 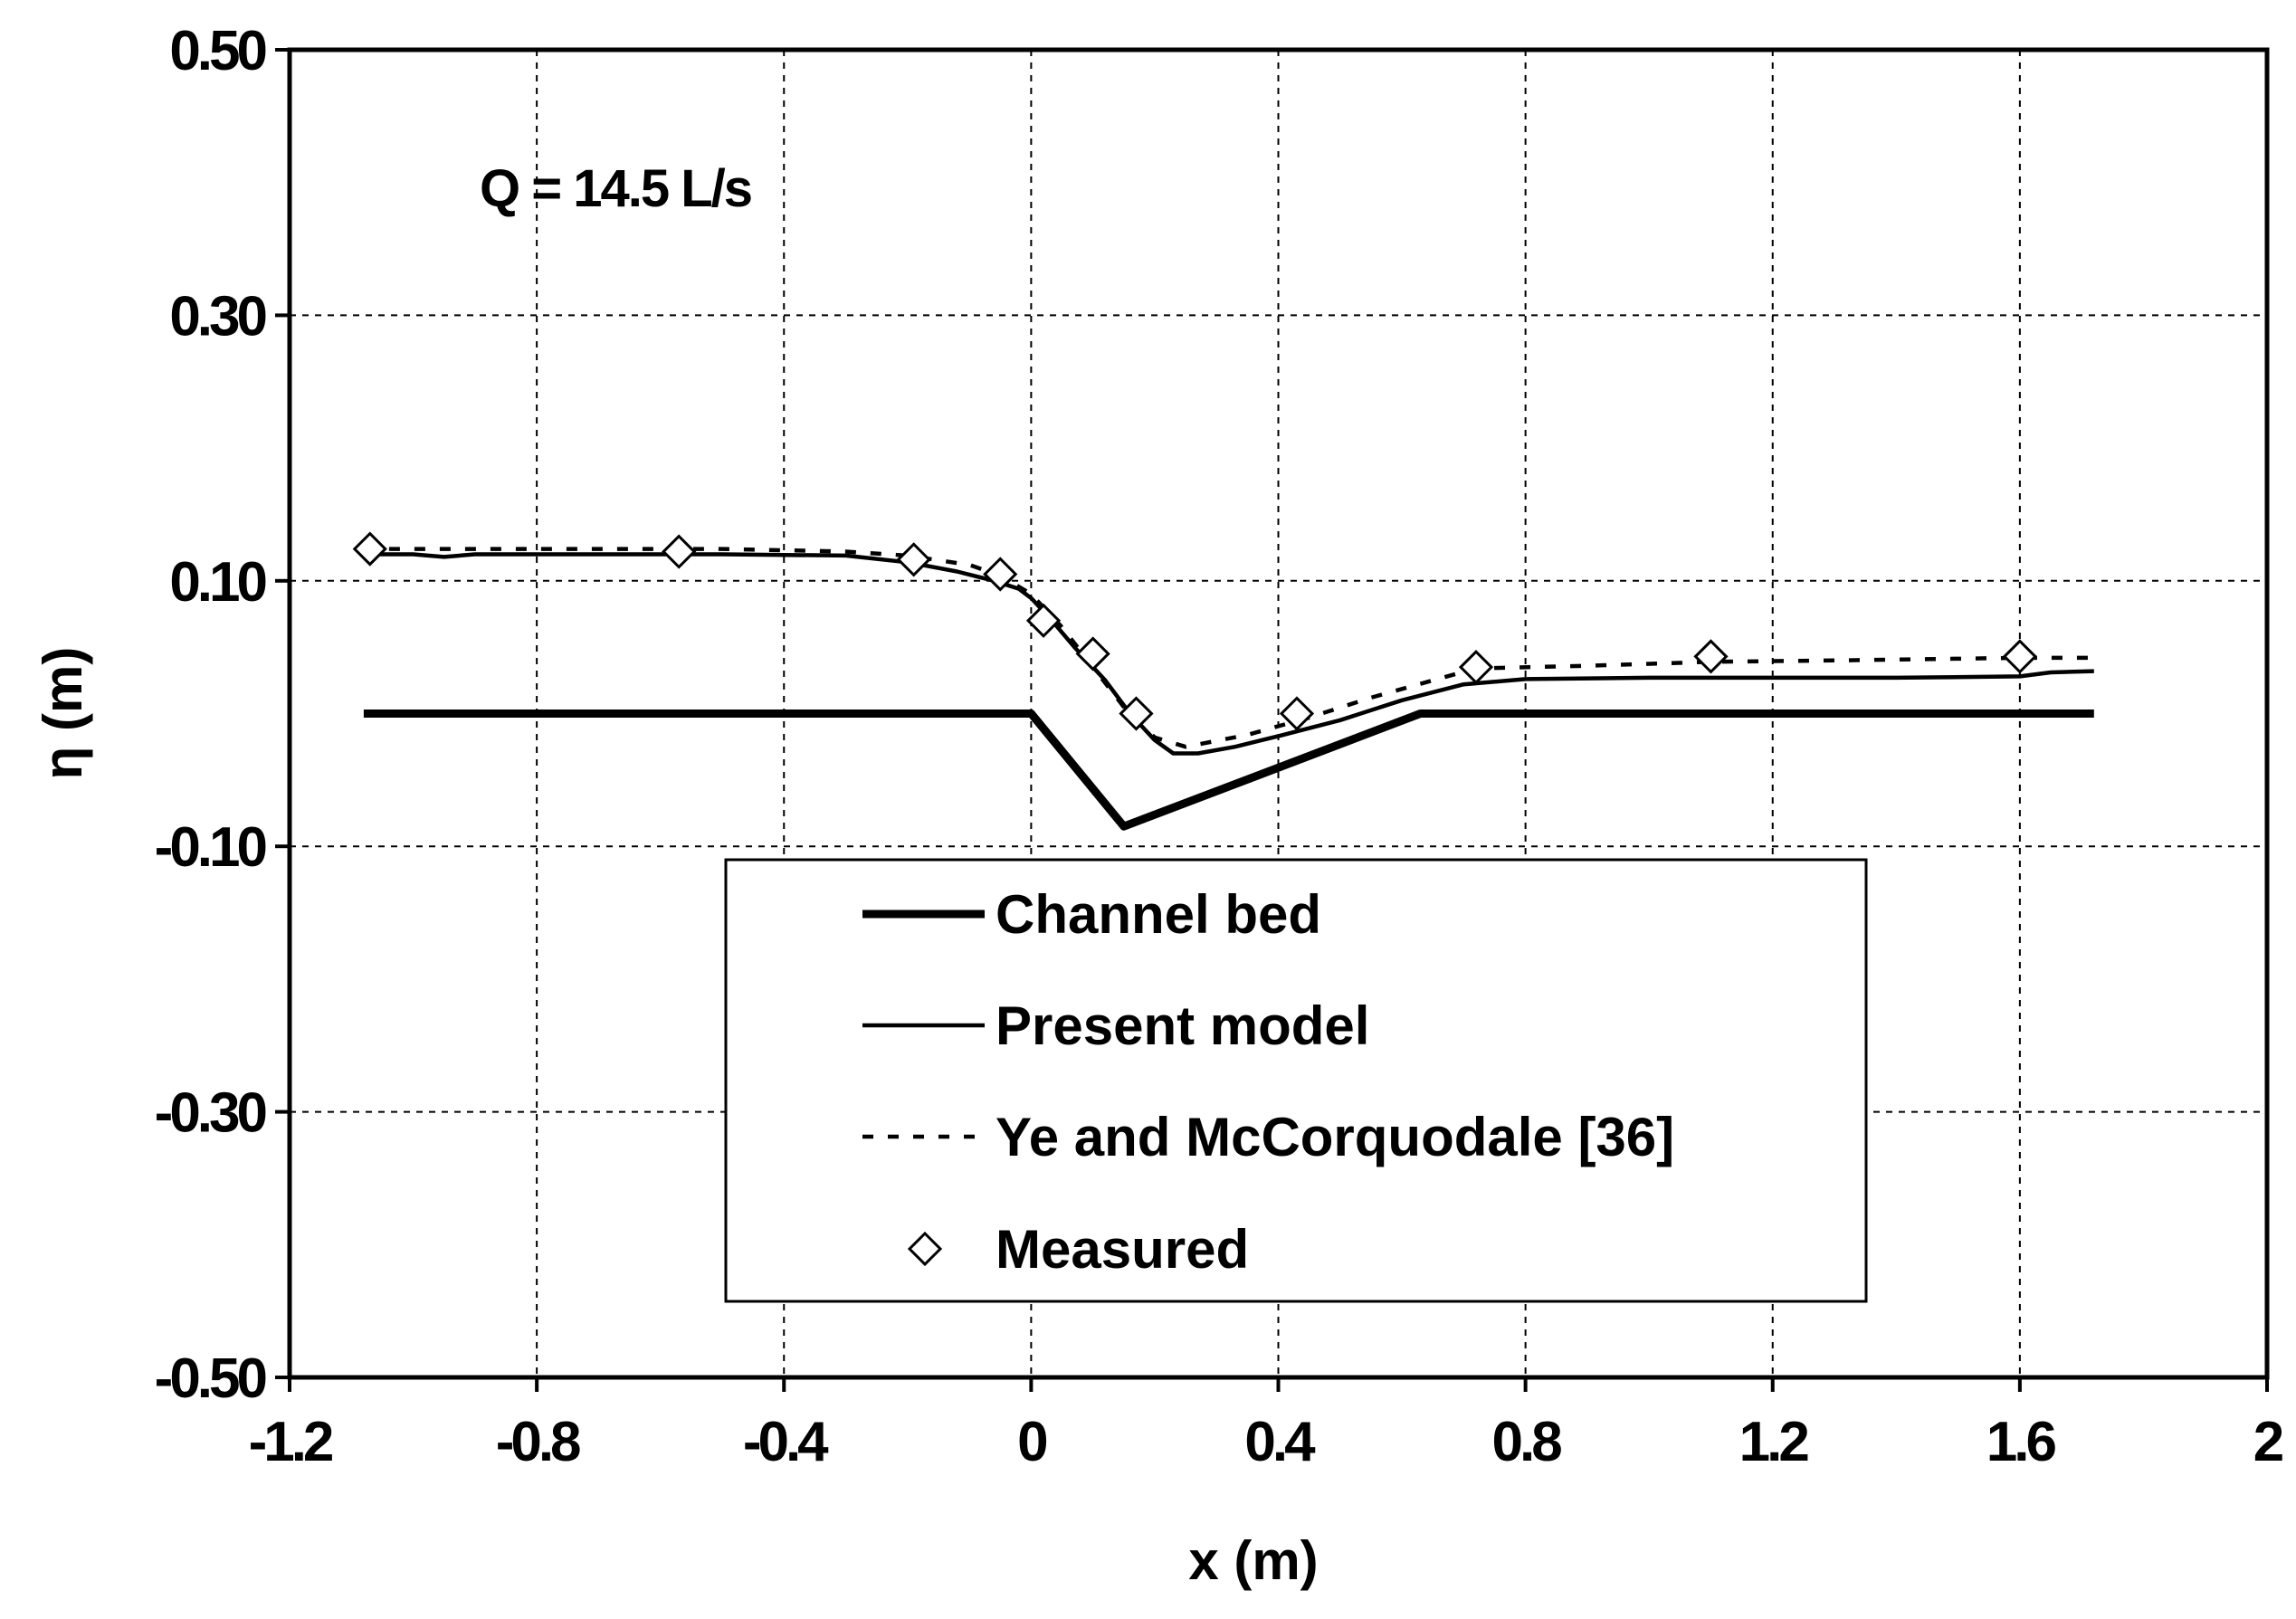 I want to click on x-tick-label: 0.8, so click(x=1527, y=1442).